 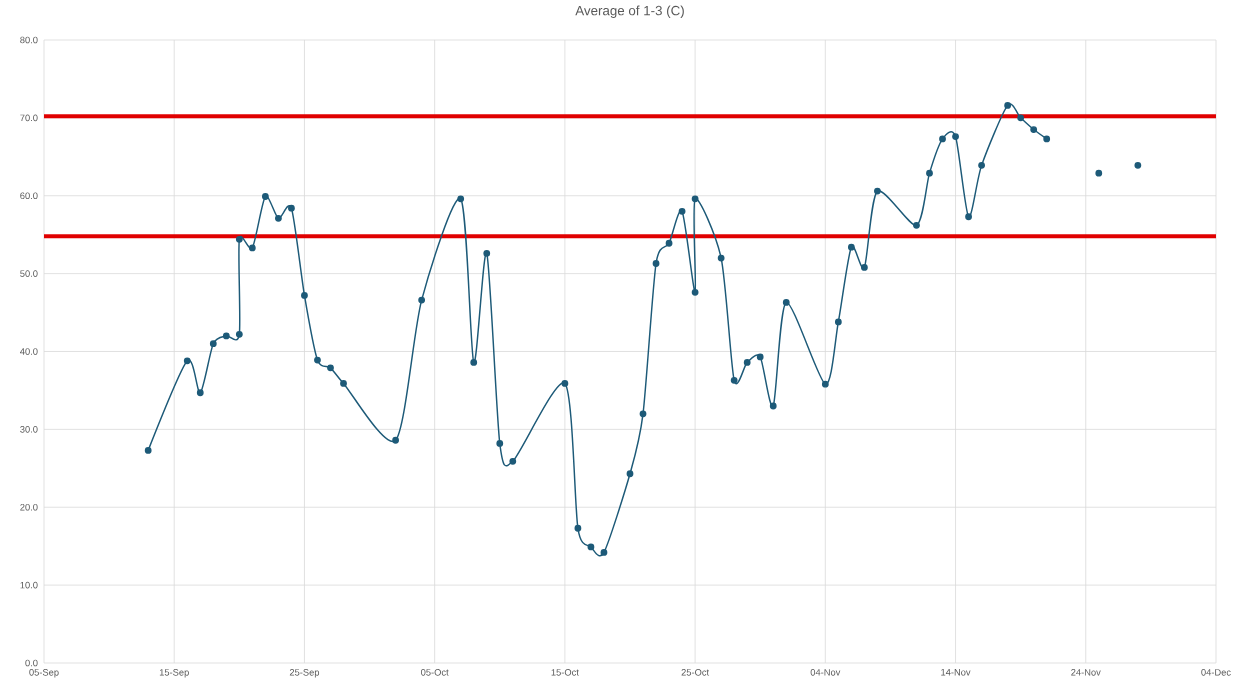 I want to click on chart-title: Average of 1-3 (C), so click(x=629, y=11).